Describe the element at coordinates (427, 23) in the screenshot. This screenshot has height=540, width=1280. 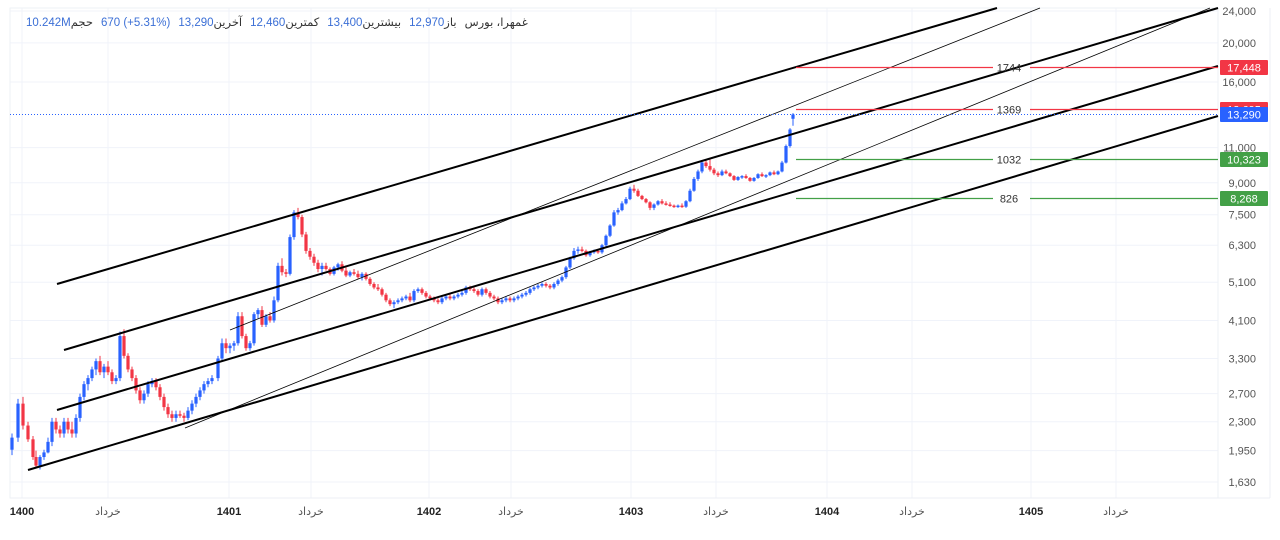
I see `open-value: 12,970` at that location.